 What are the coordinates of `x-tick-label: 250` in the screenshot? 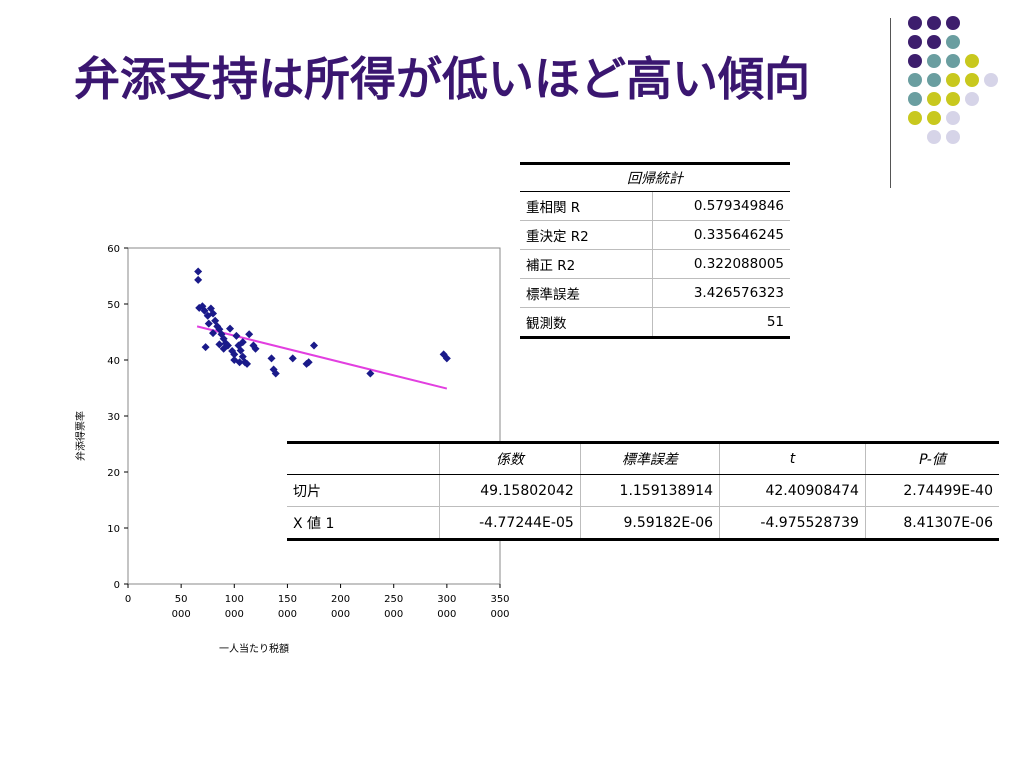 It's located at (393, 599).